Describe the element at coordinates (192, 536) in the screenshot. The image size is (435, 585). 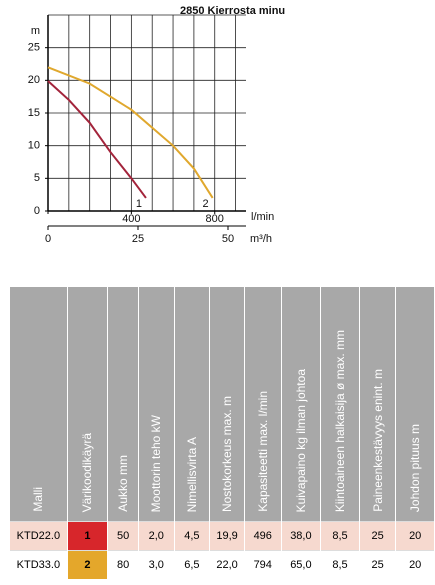
I see `table-cell: 4,5` at that location.